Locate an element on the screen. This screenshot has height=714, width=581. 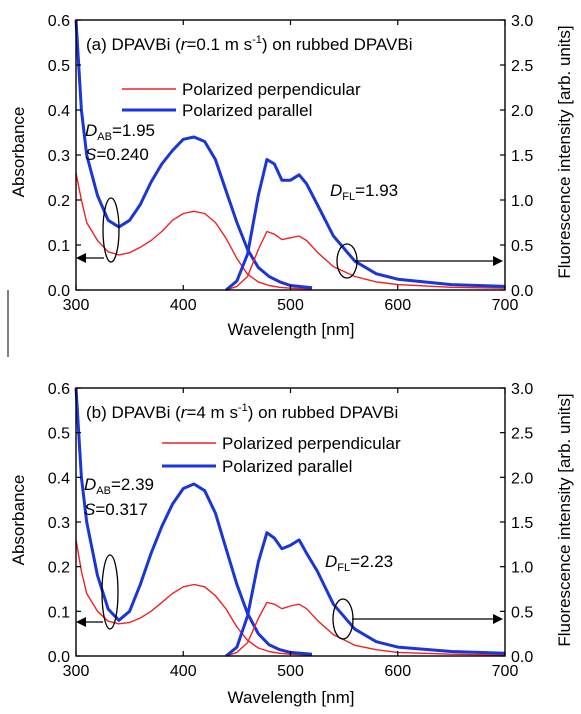
ellipse-absorbance-marker-b is located at coordinates (110, 592).